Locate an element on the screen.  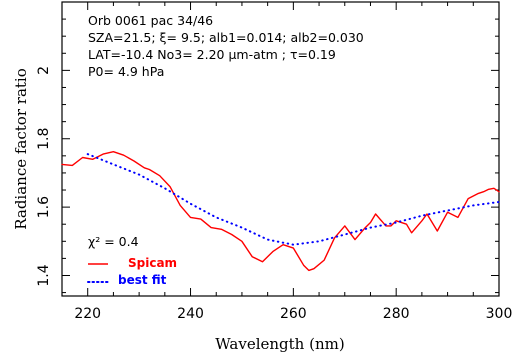
y-tick-label: 1.6 is located at coordinates (44, 207).